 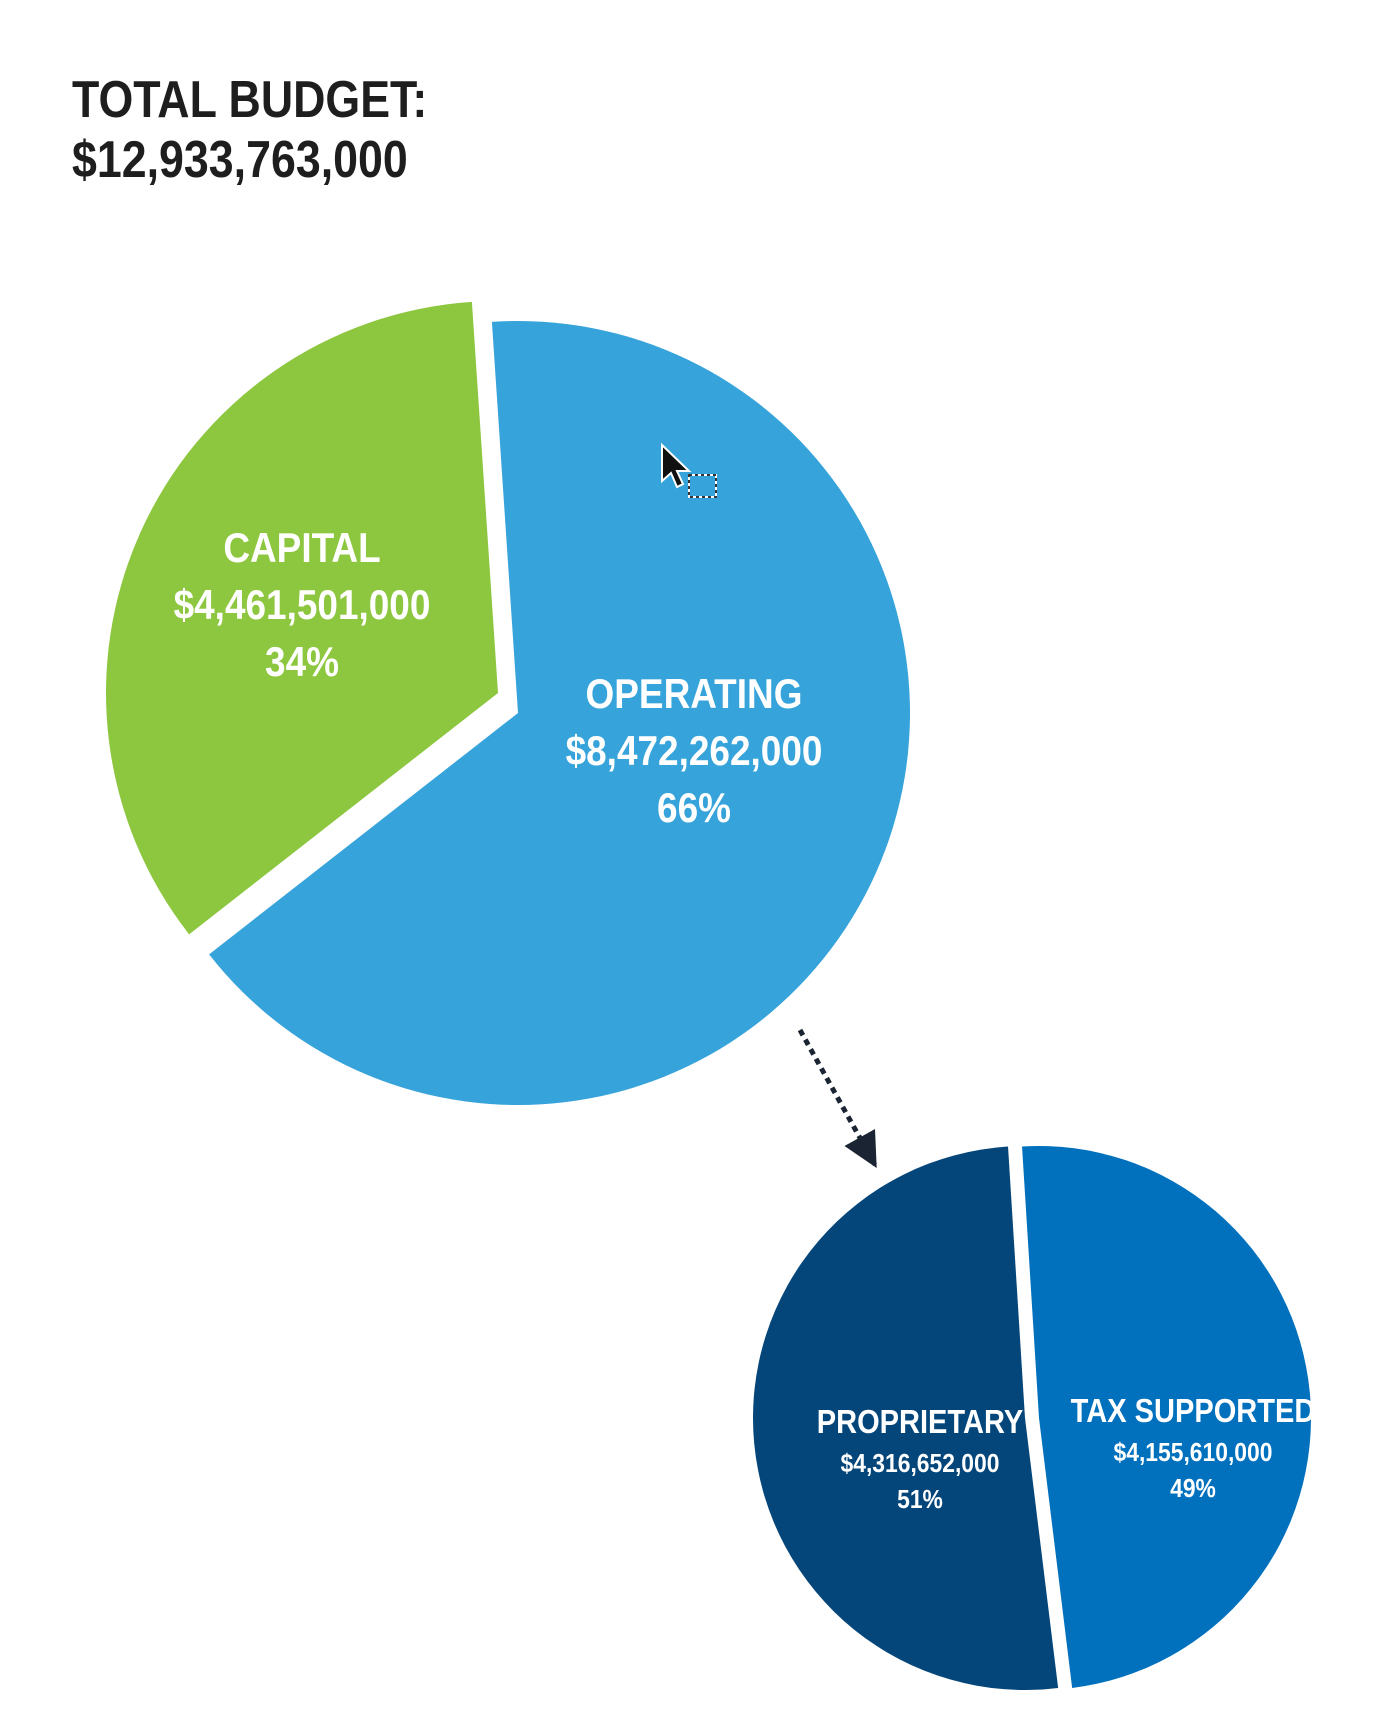 I want to click on slice-percent-operating: 66%, so click(x=694, y=808).